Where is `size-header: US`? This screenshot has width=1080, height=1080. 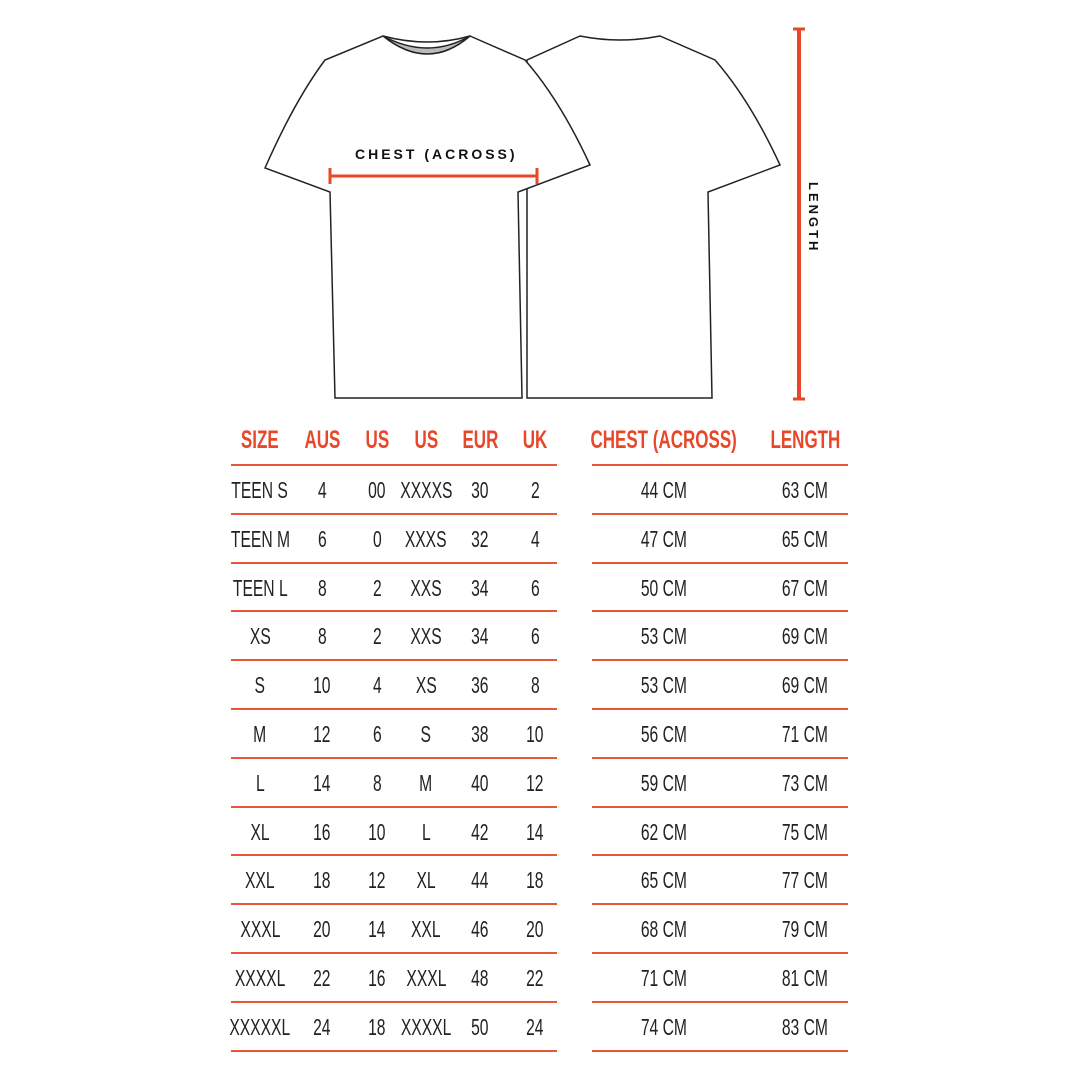 size-header: US is located at coordinates (426, 440).